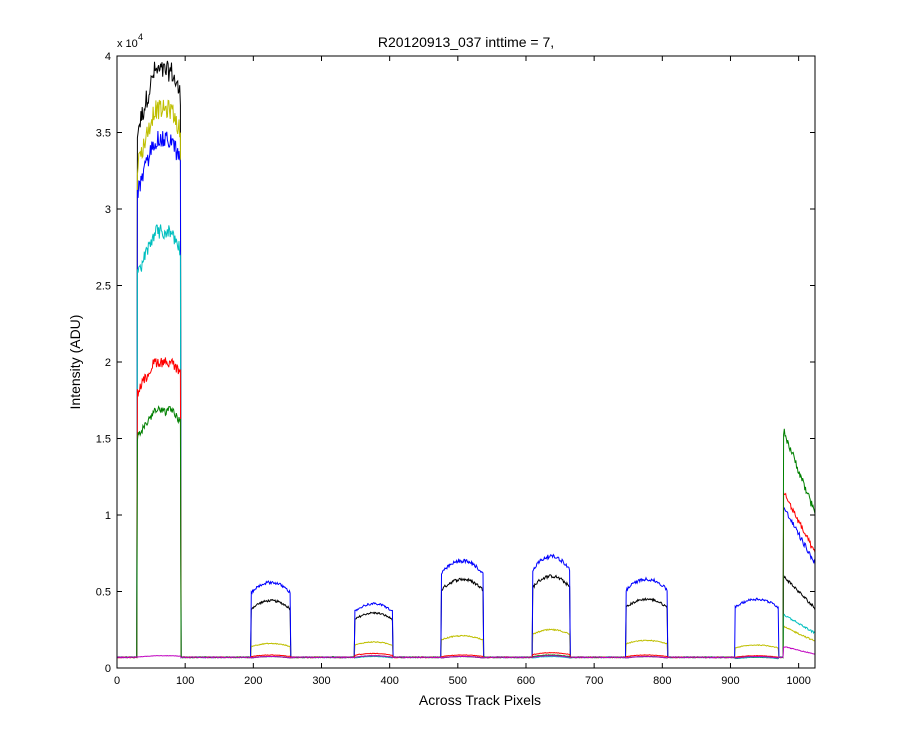  What do you see at coordinates (103, 440) in the screenshot?
I see `y-tick-label: 1.5` at bounding box center [103, 440].